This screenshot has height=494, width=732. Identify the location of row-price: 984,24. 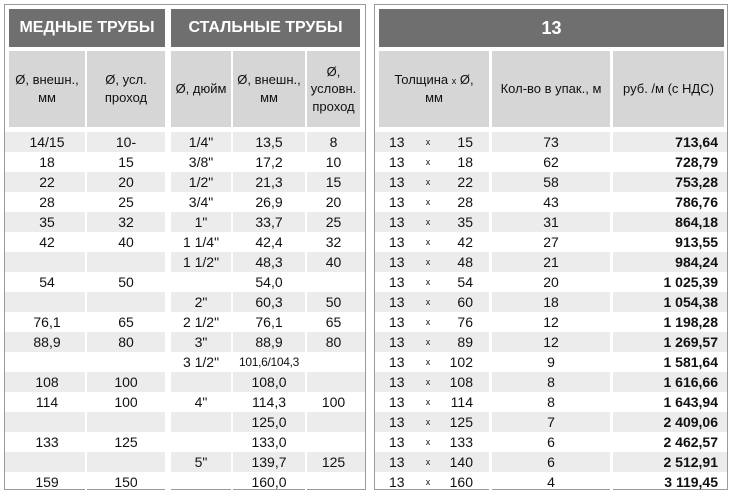
(696, 262).